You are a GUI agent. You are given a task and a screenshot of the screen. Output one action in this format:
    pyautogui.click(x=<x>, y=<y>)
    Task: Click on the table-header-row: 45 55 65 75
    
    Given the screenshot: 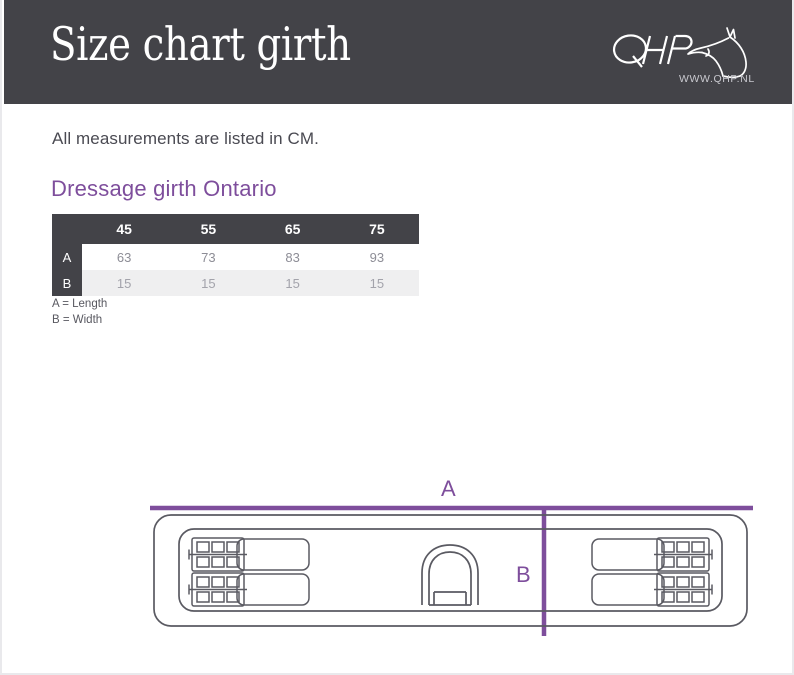 What is the action you would take?
    pyautogui.click(x=235, y=229)
    